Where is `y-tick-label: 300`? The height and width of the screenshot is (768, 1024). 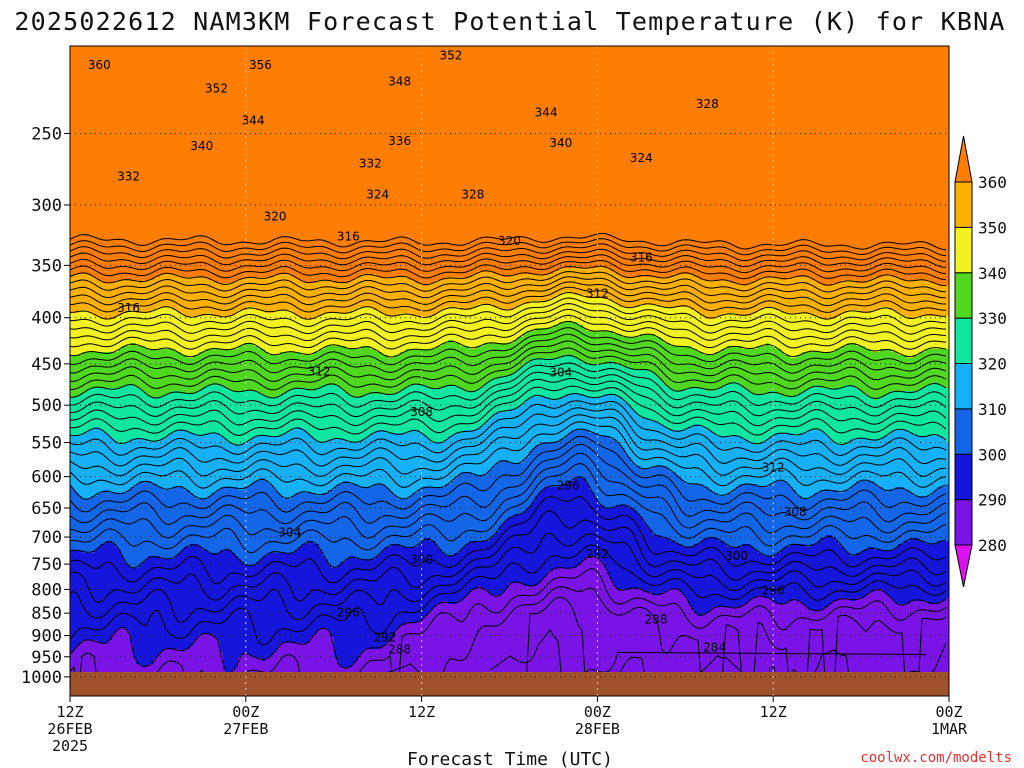
y-tick-label: 300 is located at coordinates (46, 206).